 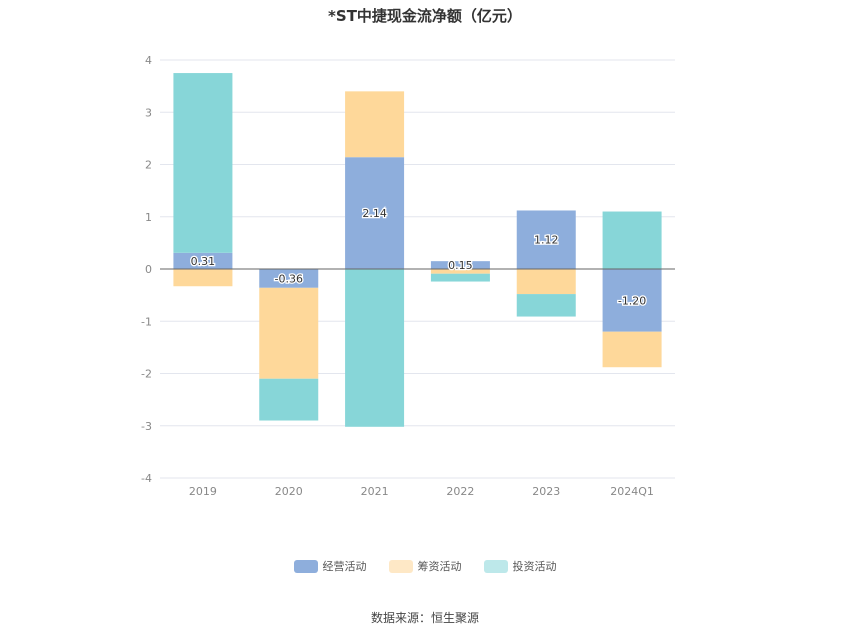 I want to click on legend-label: 投资活动, so click(x=534, y=566).